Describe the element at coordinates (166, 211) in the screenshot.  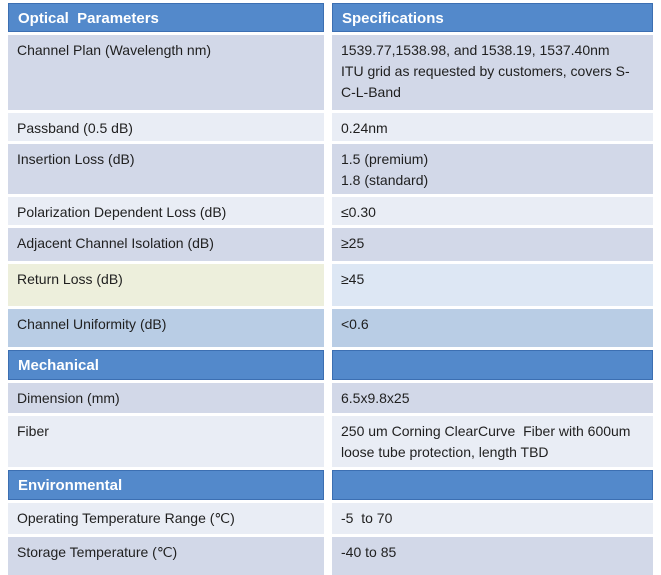
I see `param-cell: Polarization Dependent Loss (dB)` at that location.